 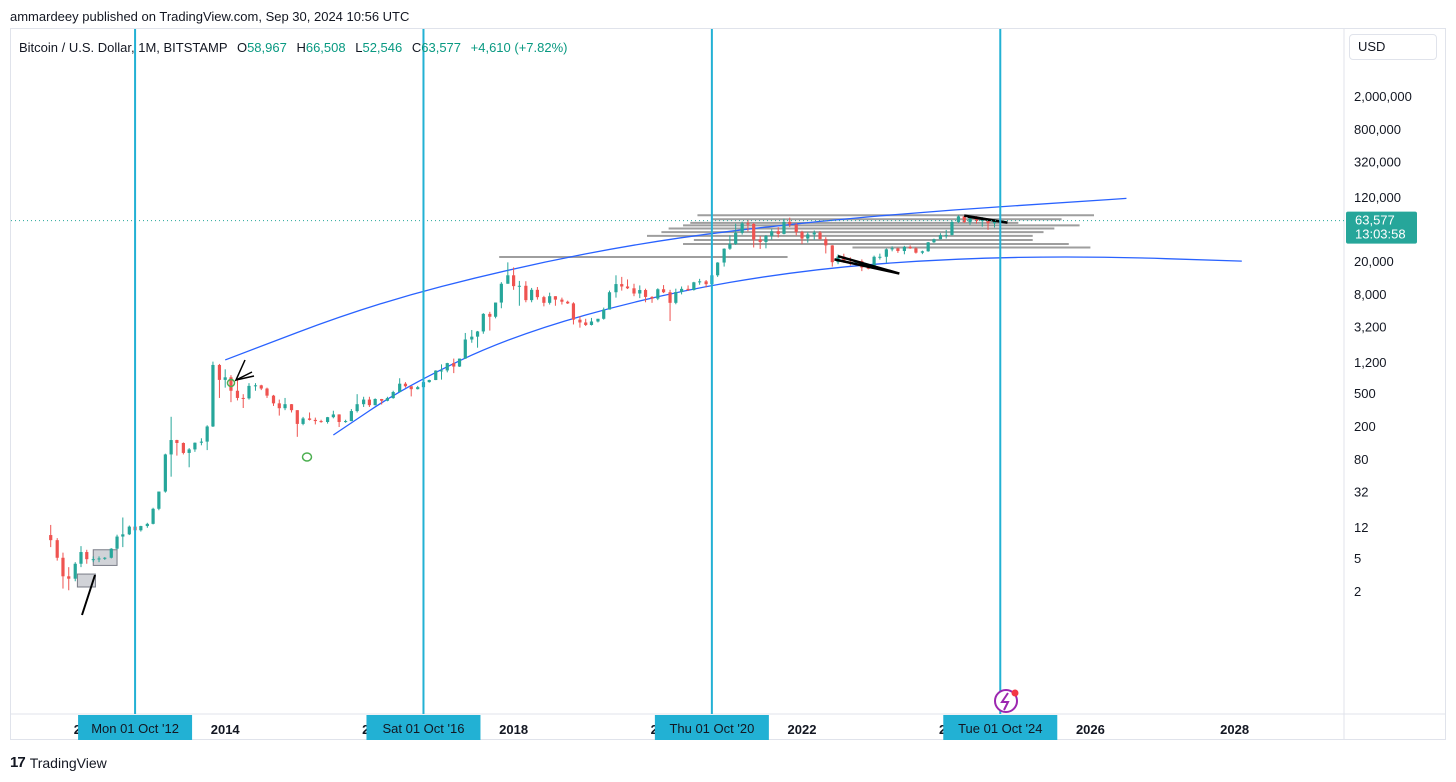 I want to click on high-value: 66,508, so click(x=325, y=47).